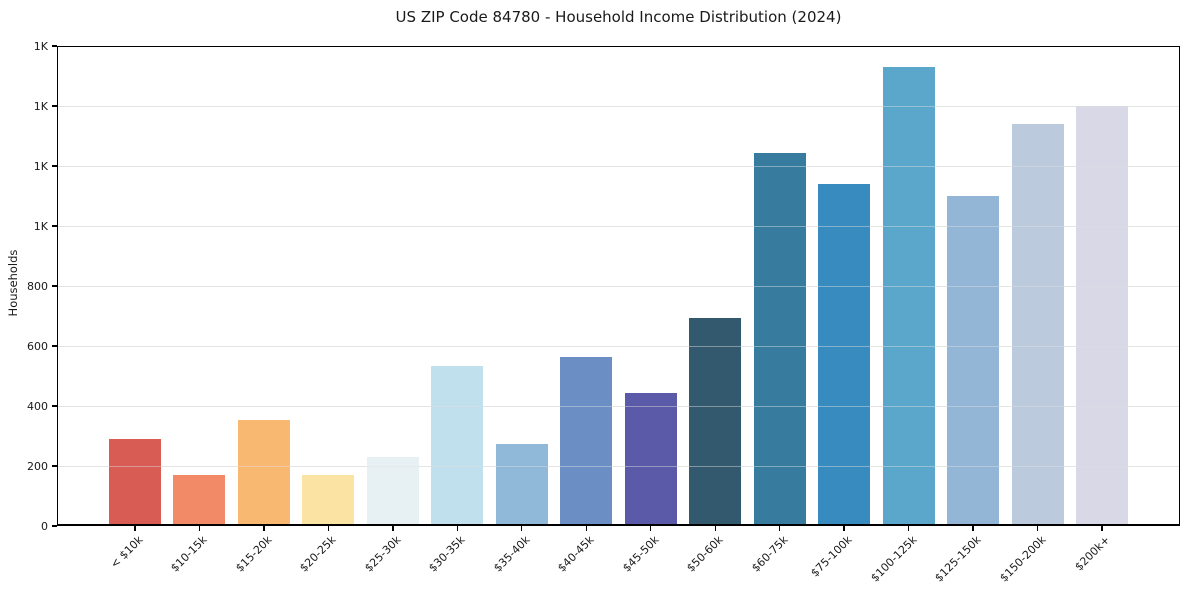 The image size is (1189, 590). I want to click on y-tick-label: 400, so click(37, 406).